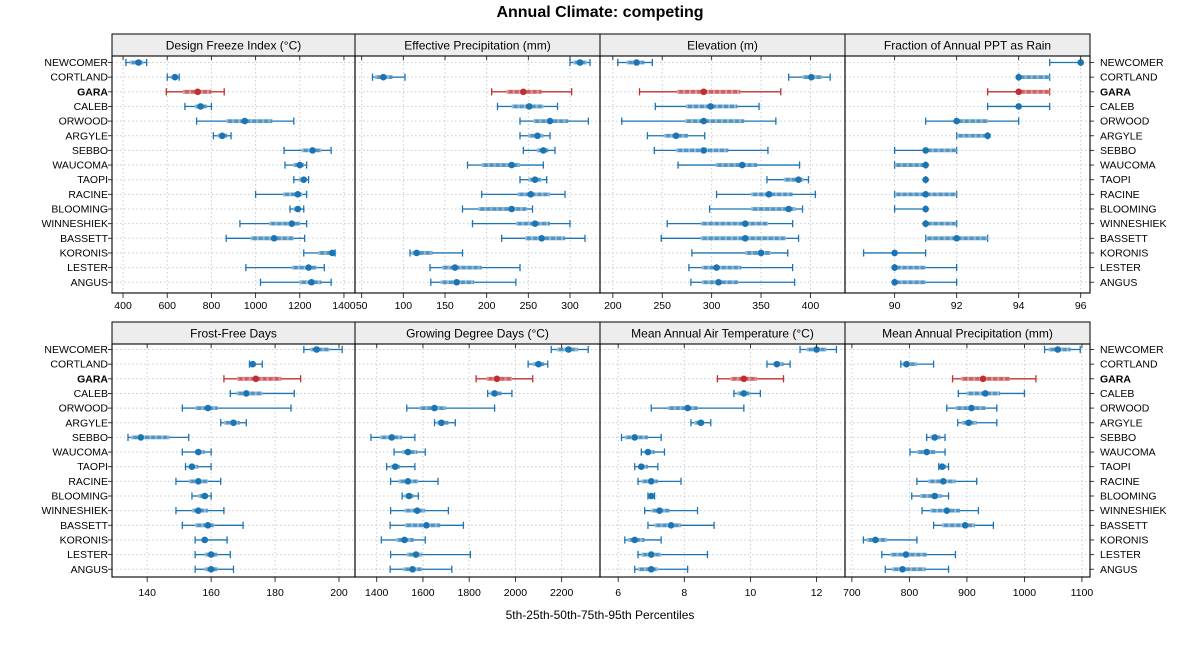 This screenshot has width=1200, height=650. Describe the element at coordinates (76, 350) in the screenshot. I see `row-label-left: NEWCOMER` at that location.